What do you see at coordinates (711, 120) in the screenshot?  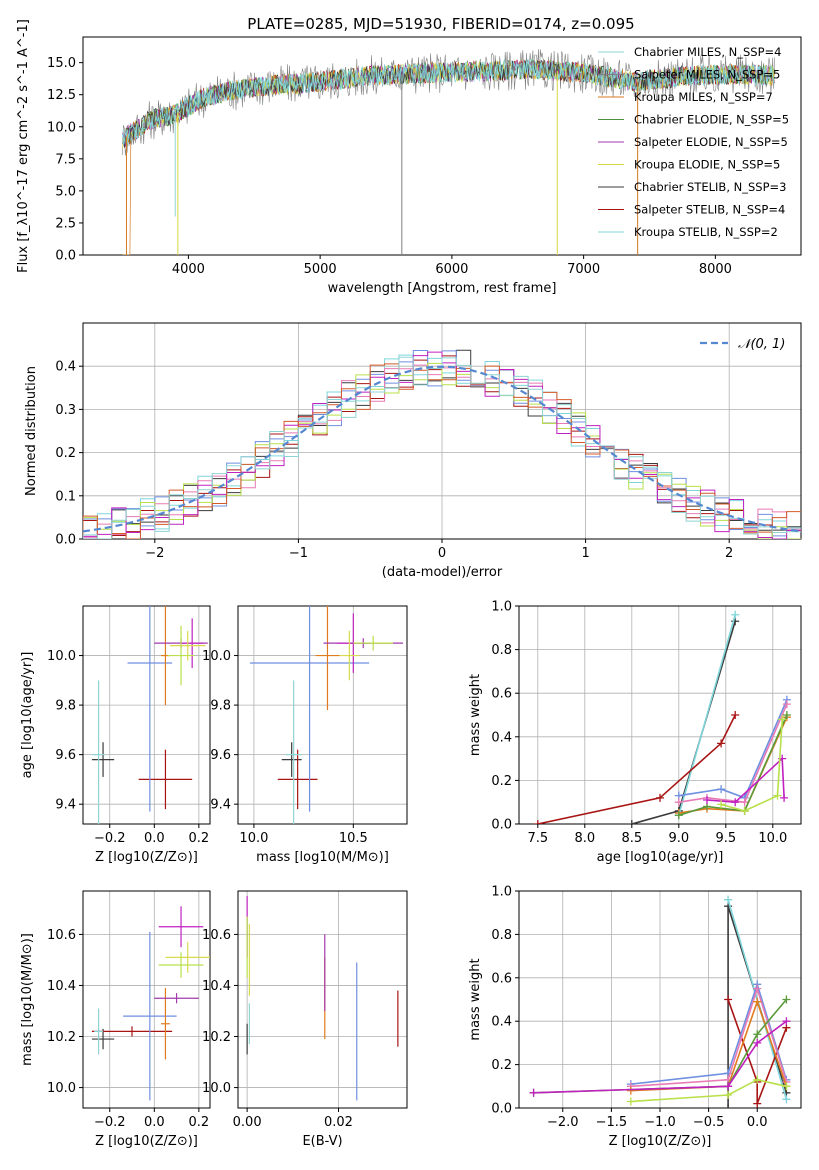 I see `legend-label: Chabrier ELODIE, N_SSP=5` at bounding box center [711, 120].